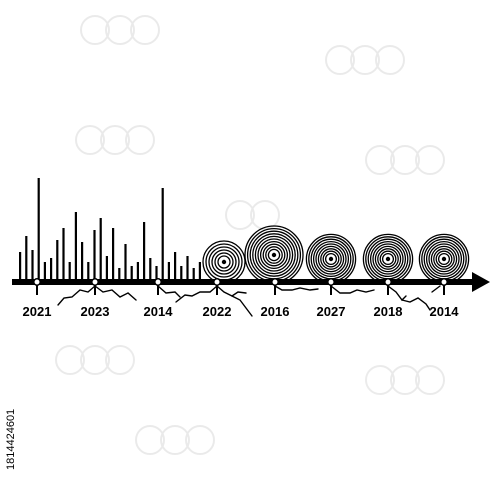 The image size is (500, 500). What do you see at coordinates (95, 311) in the screenshot?
I see `year-label: 2023` at bounding box center [95, 311].